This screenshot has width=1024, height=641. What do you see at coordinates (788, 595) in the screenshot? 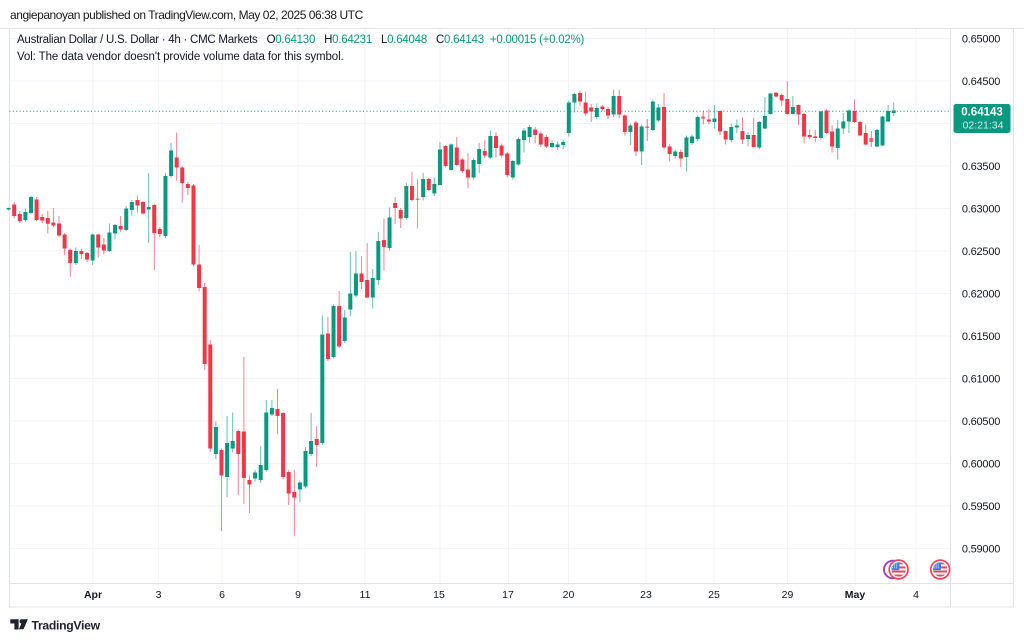
I see `svg-text: 29` at bounding box center [788, 595].